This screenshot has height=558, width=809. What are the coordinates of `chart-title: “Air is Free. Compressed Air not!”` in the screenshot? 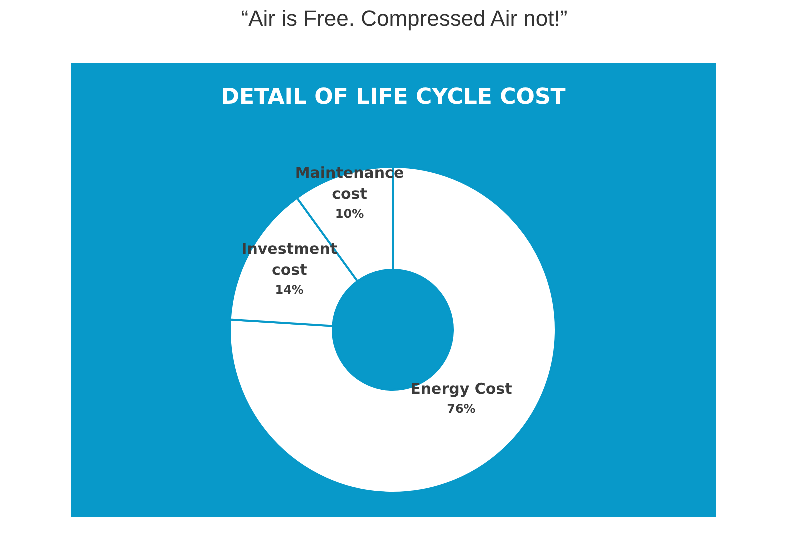 It's located at (404, 19).